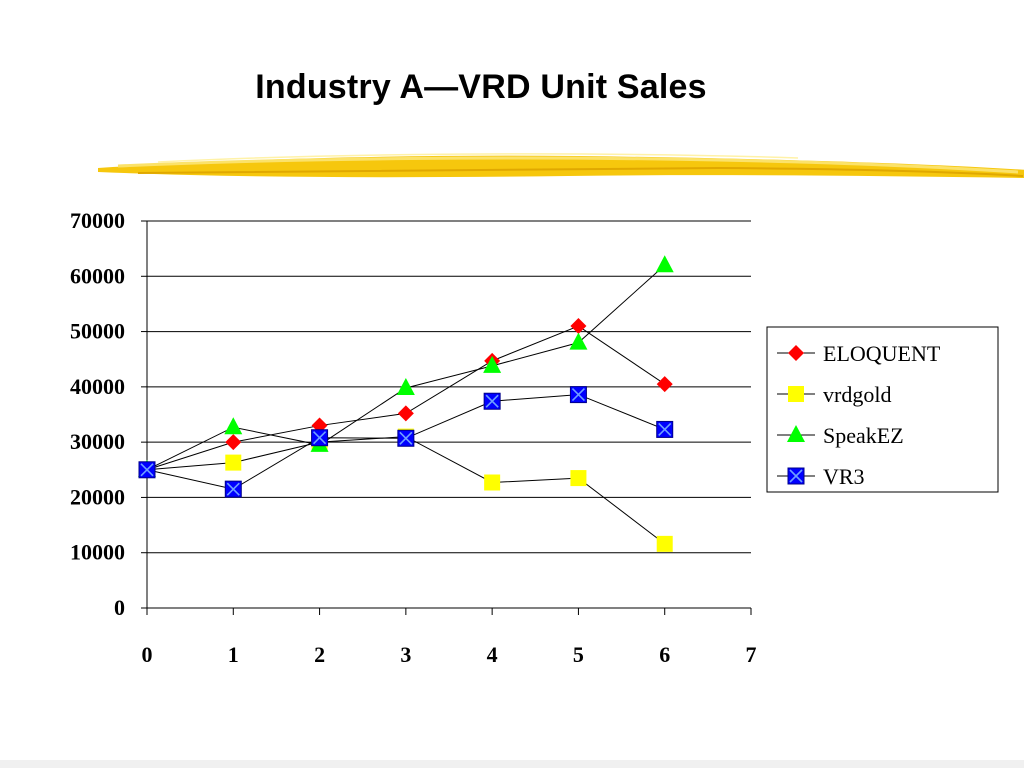 The image size is (1024, 768). Describe the element at coordinates (119, 607) in the screenshot. I see `y-tick-label: 0` at that location.